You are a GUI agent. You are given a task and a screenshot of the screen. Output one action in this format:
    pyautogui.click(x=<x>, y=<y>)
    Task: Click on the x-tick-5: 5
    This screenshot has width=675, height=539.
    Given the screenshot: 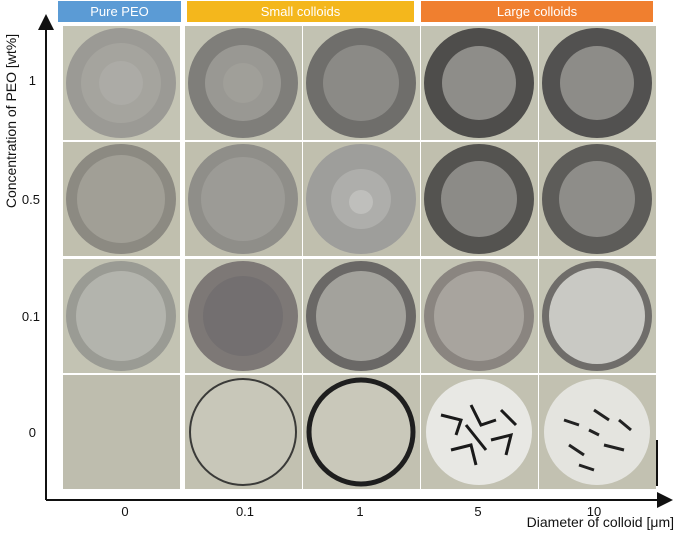 What is the action you would take?
    pyautogui.click(x=478, y=511)
    